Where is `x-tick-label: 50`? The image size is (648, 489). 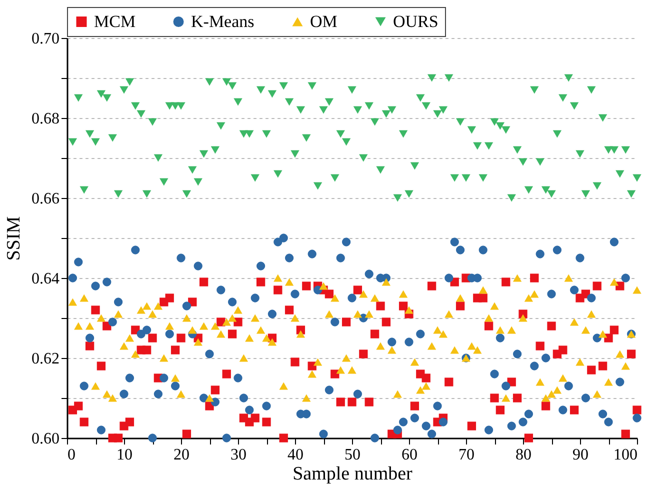 x-tick-label: 50 is located at coordinates (352, 455).